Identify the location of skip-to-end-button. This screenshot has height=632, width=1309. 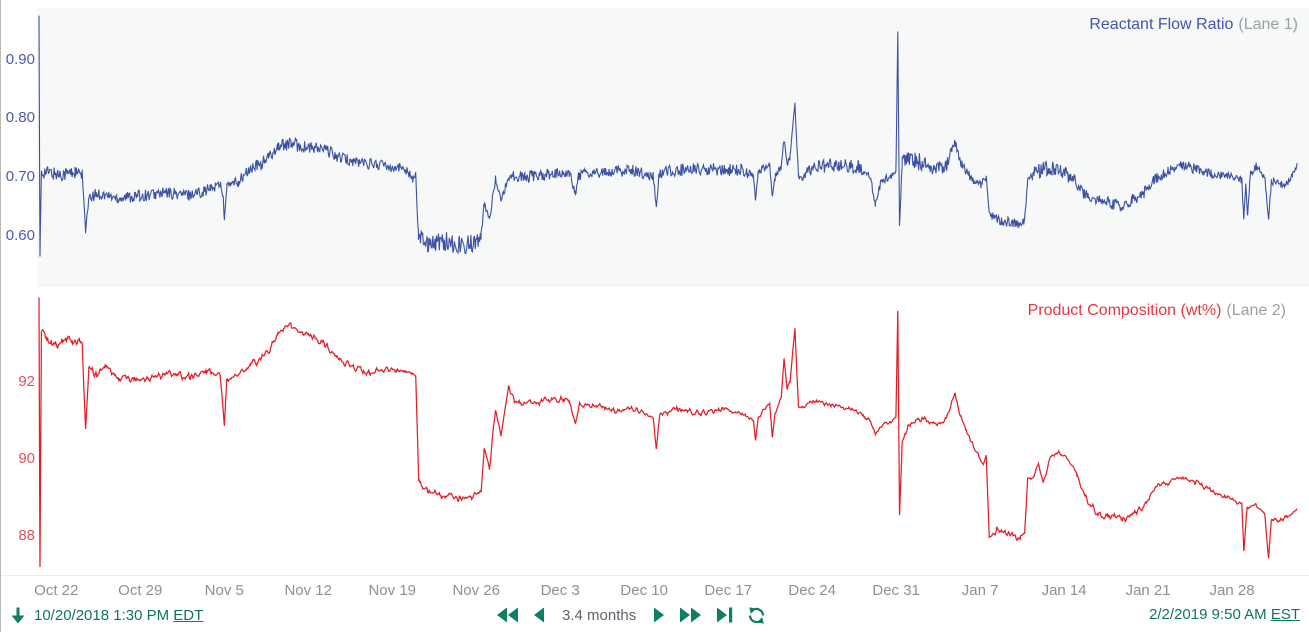
(724, 615).